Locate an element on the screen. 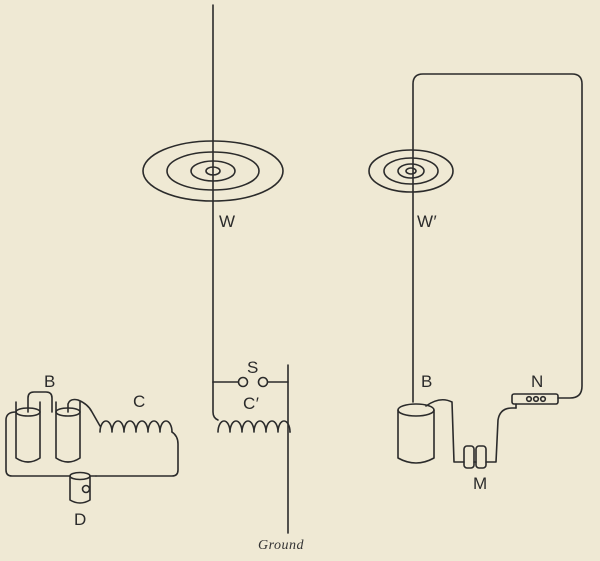 The height and width of the screenshot is (561, 600). label-b-right: B is located at coordinates (427, 381).